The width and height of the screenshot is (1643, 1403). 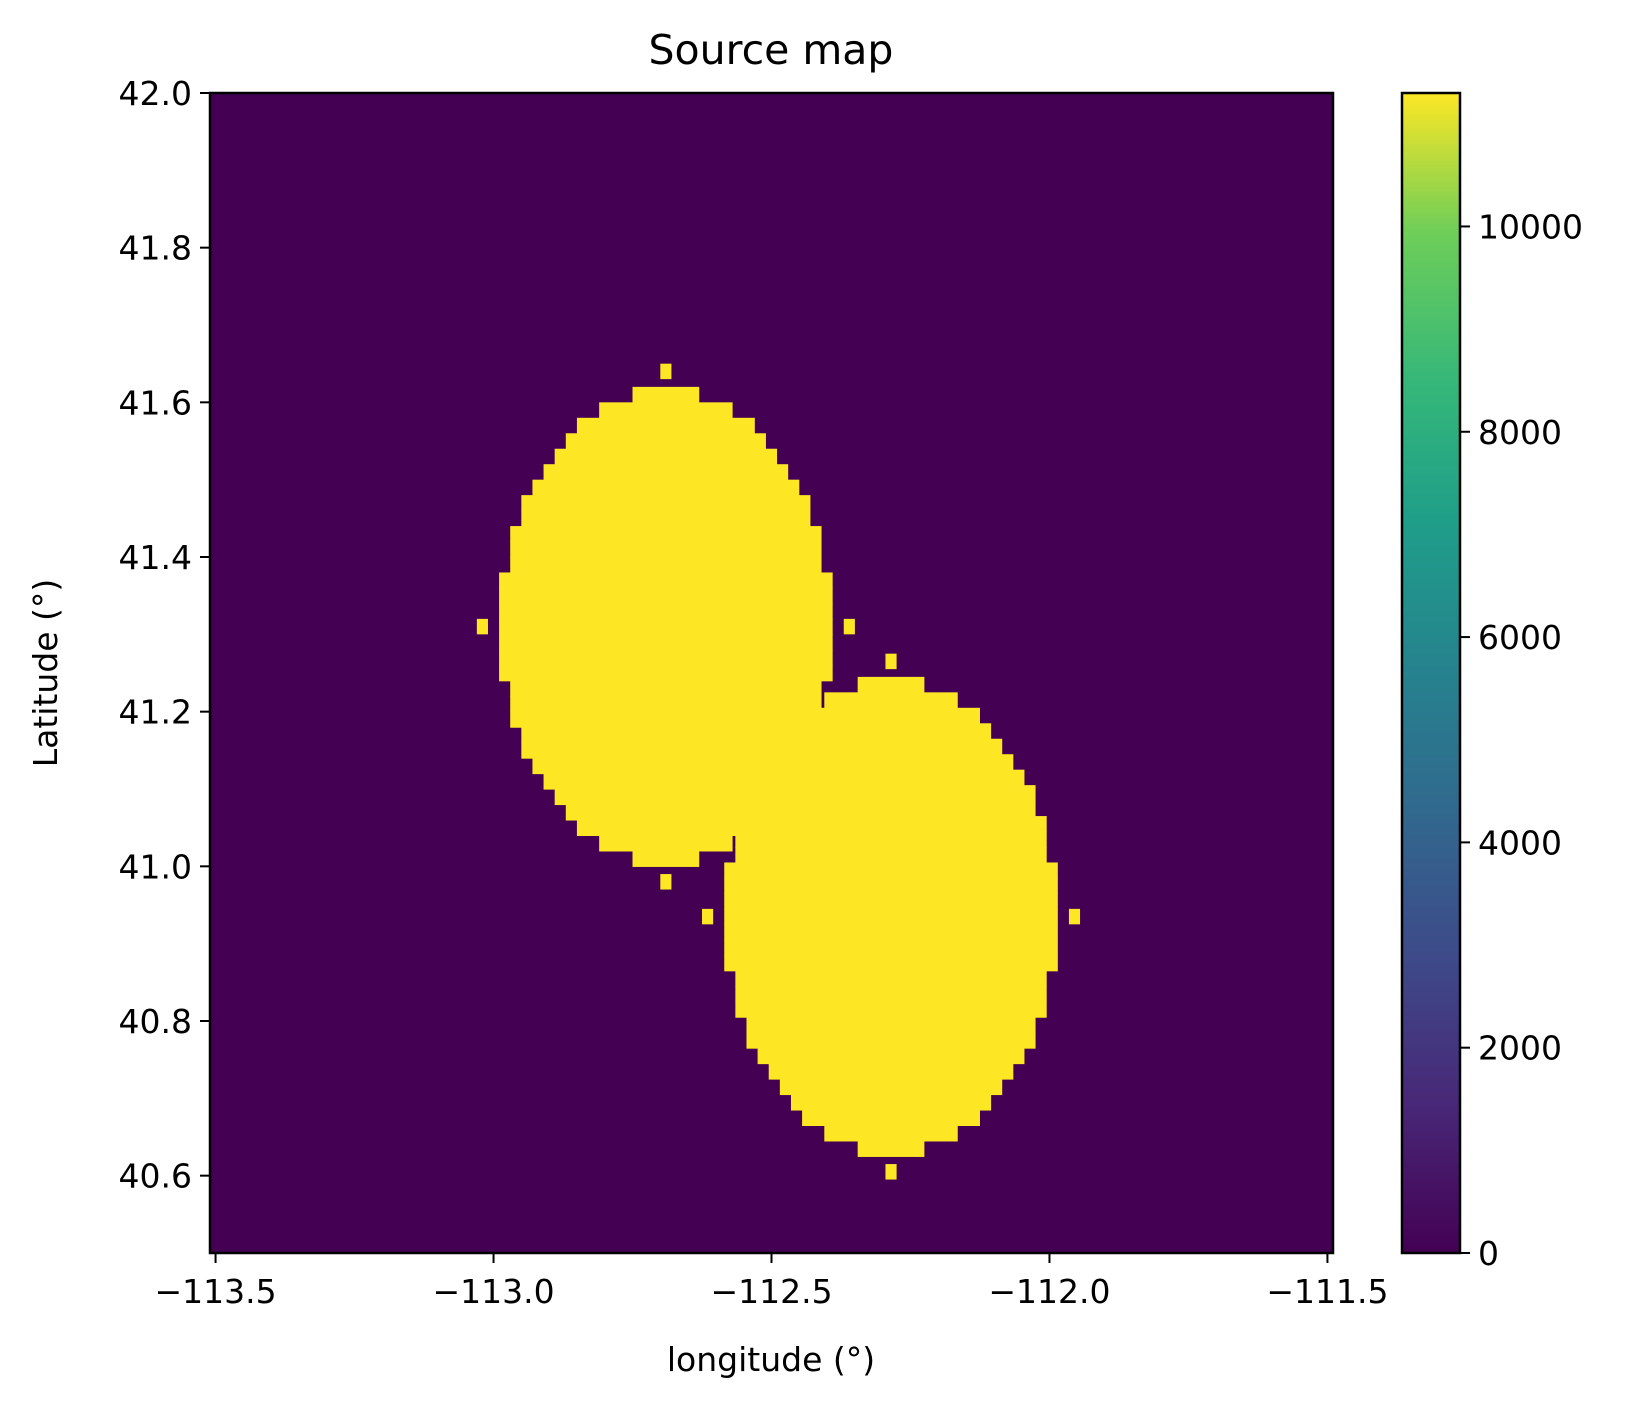 I want to click on x-tick-label: −112.5, so click(x=771, y=1291).